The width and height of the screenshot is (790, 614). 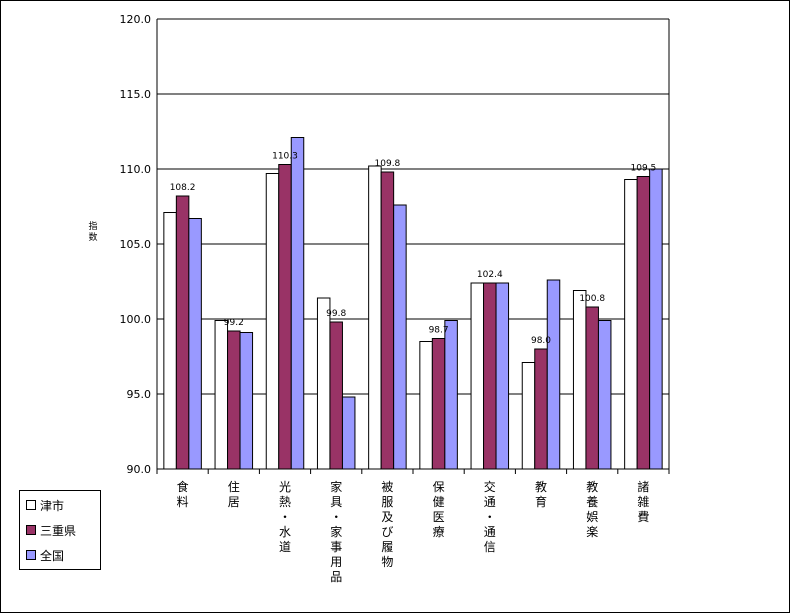 What do you see at coordinates (136, 94) in the screenshot?
I see `y-tick-label: 115.0` at bounding box center [136, 94].